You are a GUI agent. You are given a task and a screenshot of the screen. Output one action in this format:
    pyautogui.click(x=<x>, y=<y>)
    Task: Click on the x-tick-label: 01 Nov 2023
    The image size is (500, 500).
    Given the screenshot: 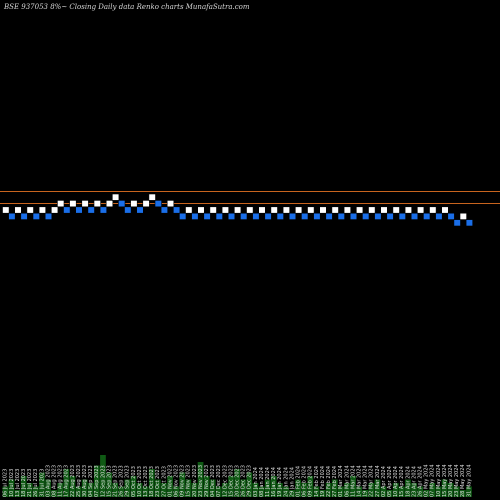 What is the action you would take?
    pyautogui.click(x=170, y=481)
    